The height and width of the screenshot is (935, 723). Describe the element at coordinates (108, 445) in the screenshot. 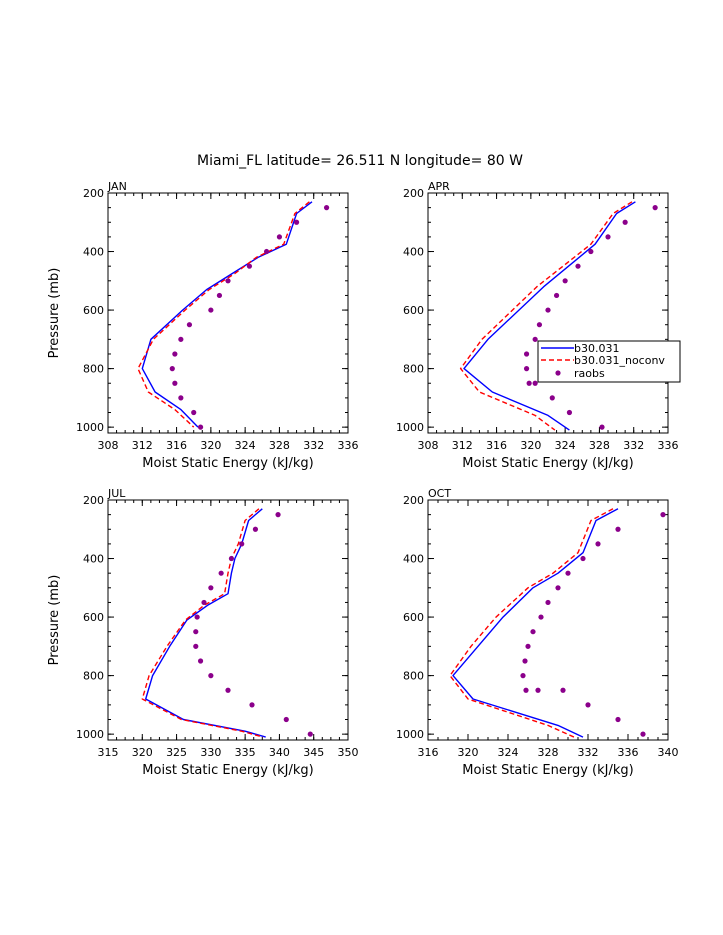

I see `x-tick-label: 308` at that location.